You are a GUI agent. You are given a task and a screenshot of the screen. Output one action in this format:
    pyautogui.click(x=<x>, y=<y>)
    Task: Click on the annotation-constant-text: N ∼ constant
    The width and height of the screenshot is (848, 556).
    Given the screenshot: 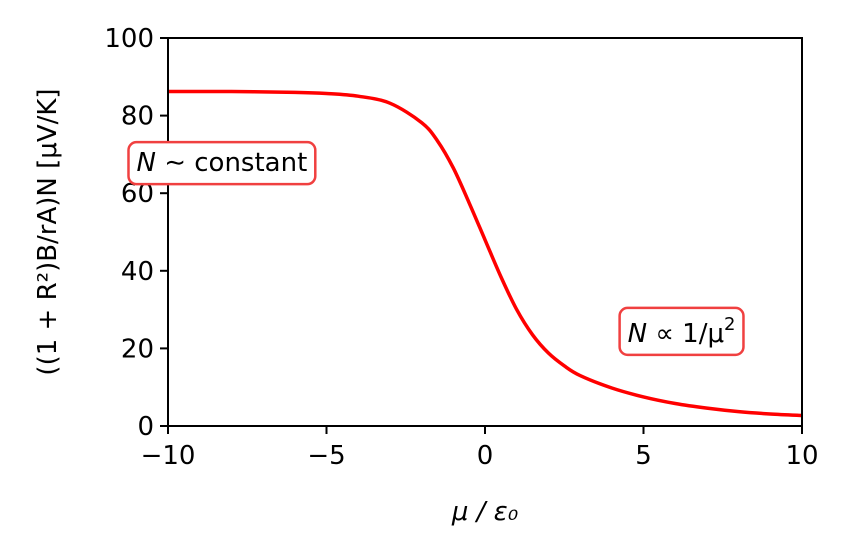 What is the action you would take?
    pyautogui.click(x=221, y=163)
    